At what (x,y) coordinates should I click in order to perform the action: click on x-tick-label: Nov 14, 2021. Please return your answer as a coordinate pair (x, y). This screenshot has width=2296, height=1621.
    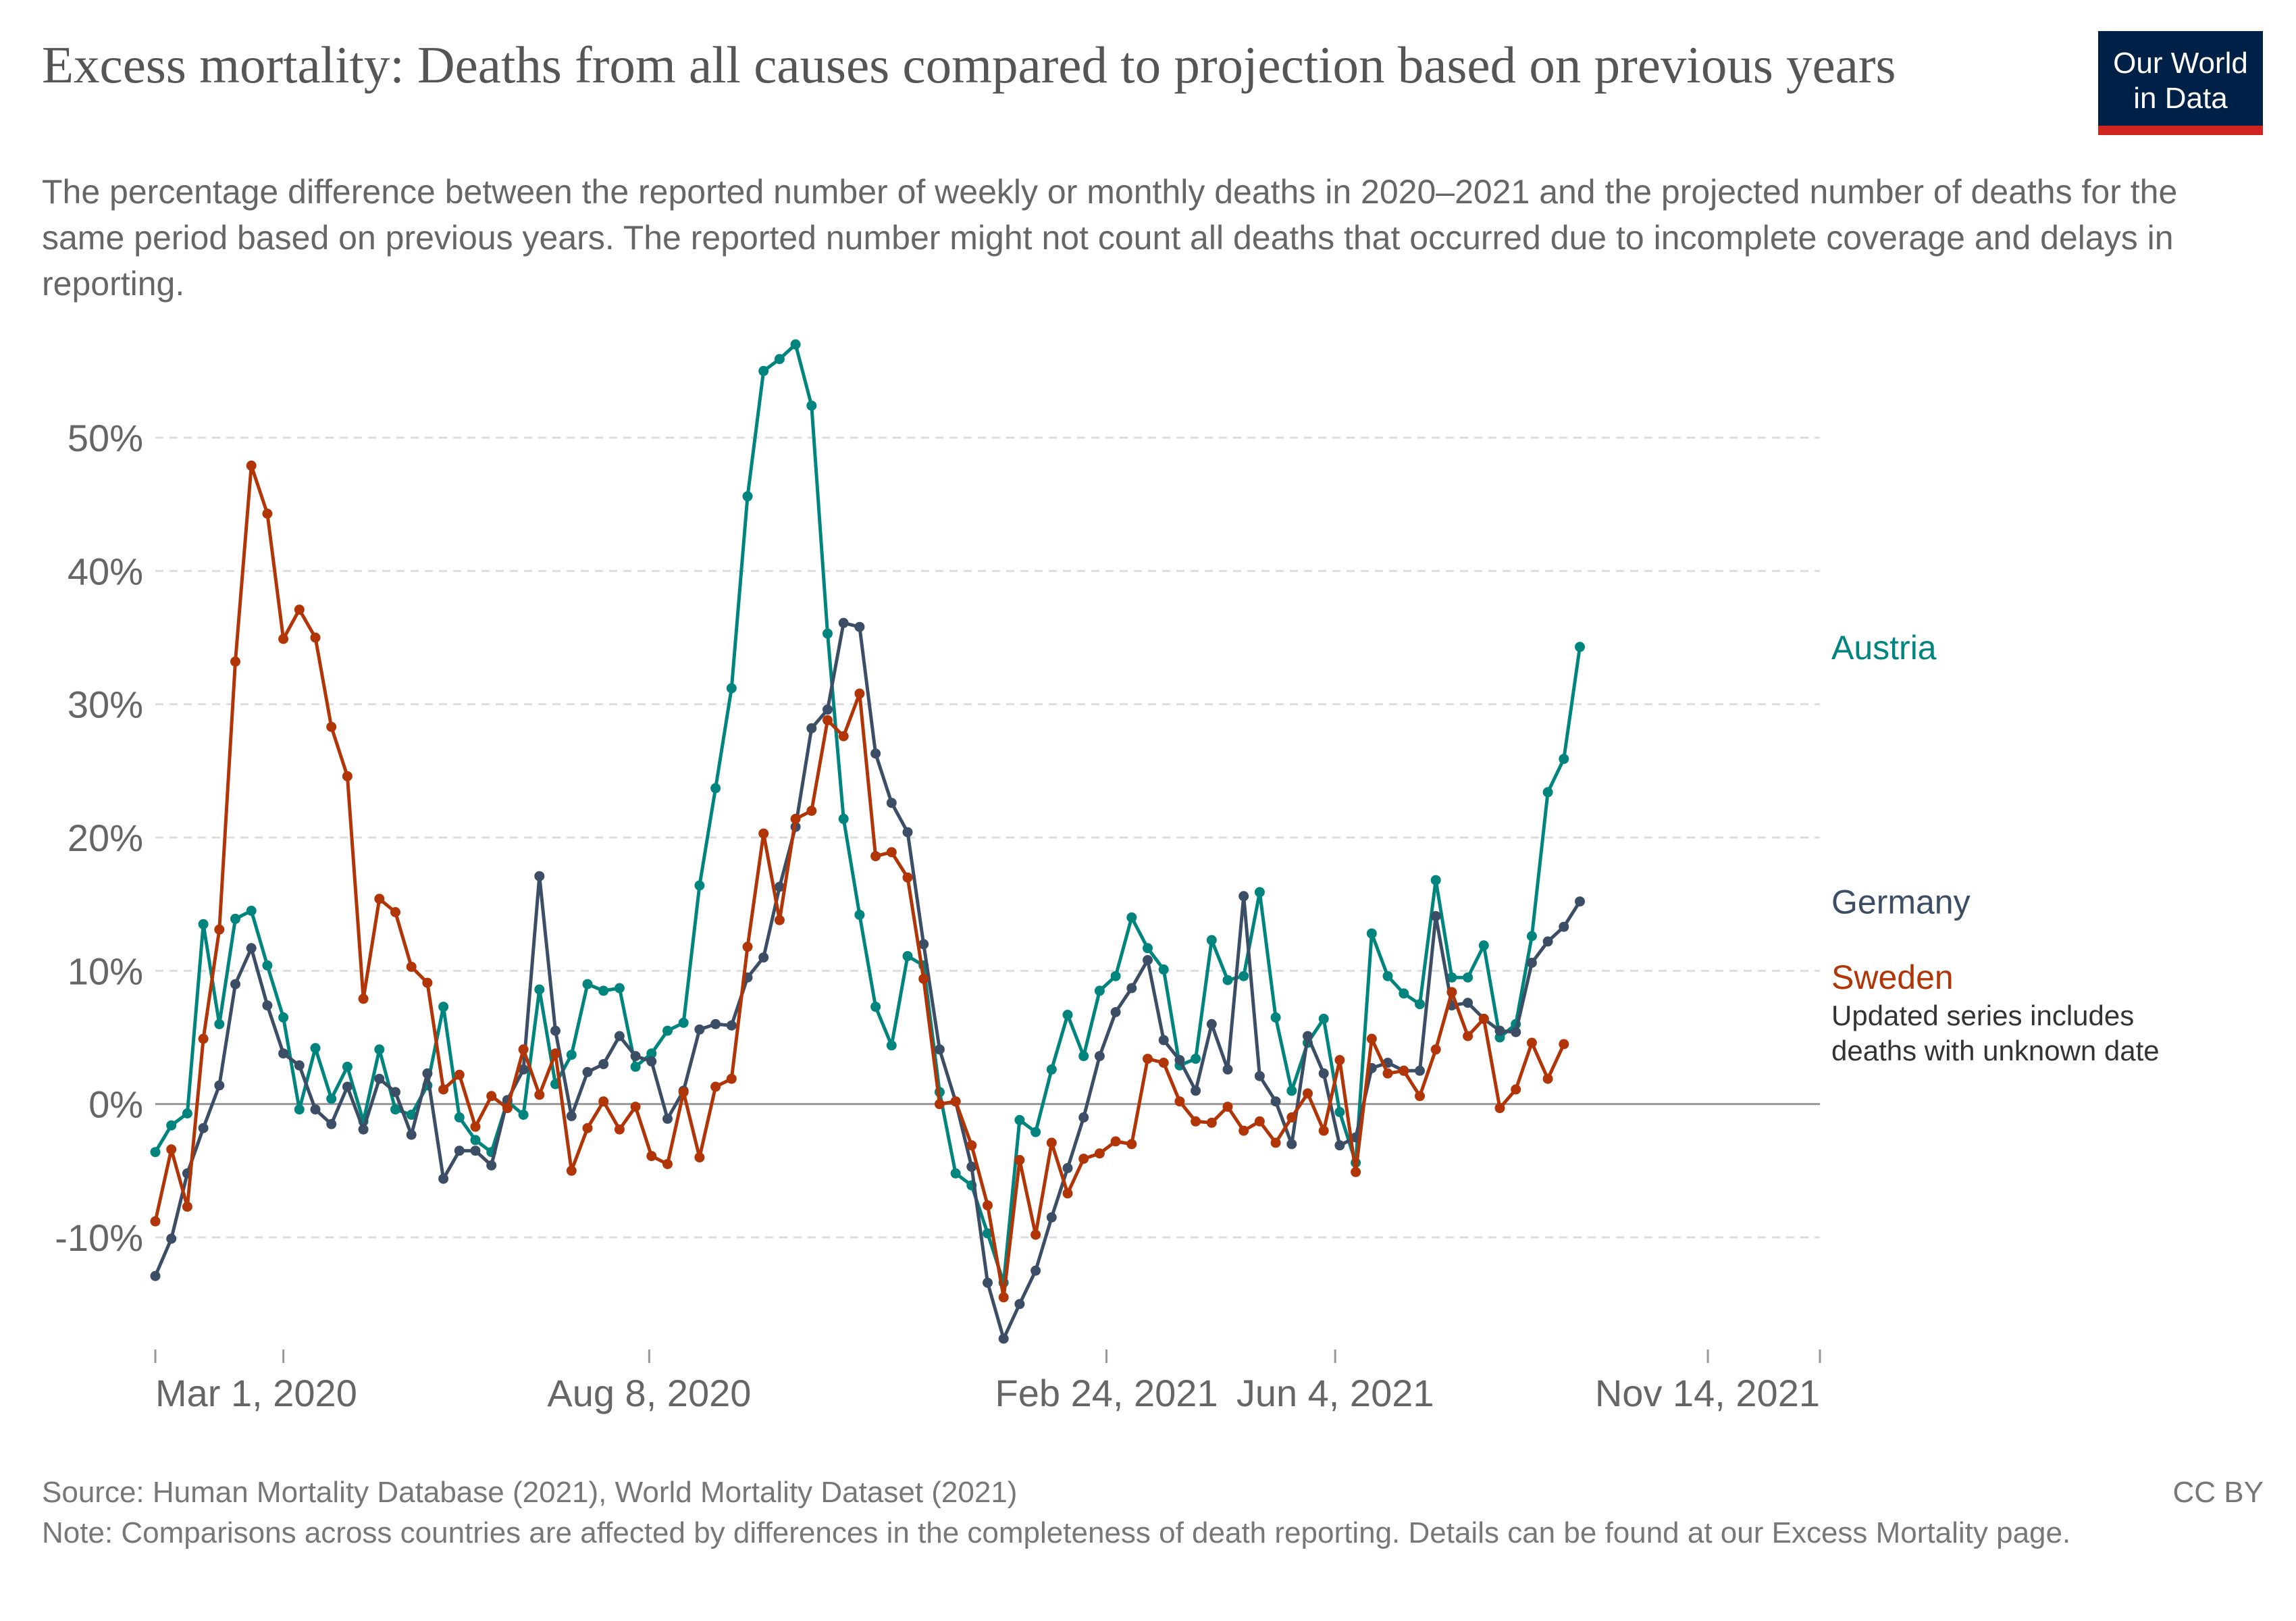
    Looking at the image, I should click on (1707, 1393).